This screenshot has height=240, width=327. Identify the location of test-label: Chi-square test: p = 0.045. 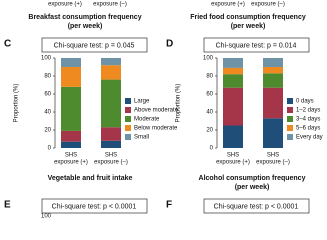
(94, 45).